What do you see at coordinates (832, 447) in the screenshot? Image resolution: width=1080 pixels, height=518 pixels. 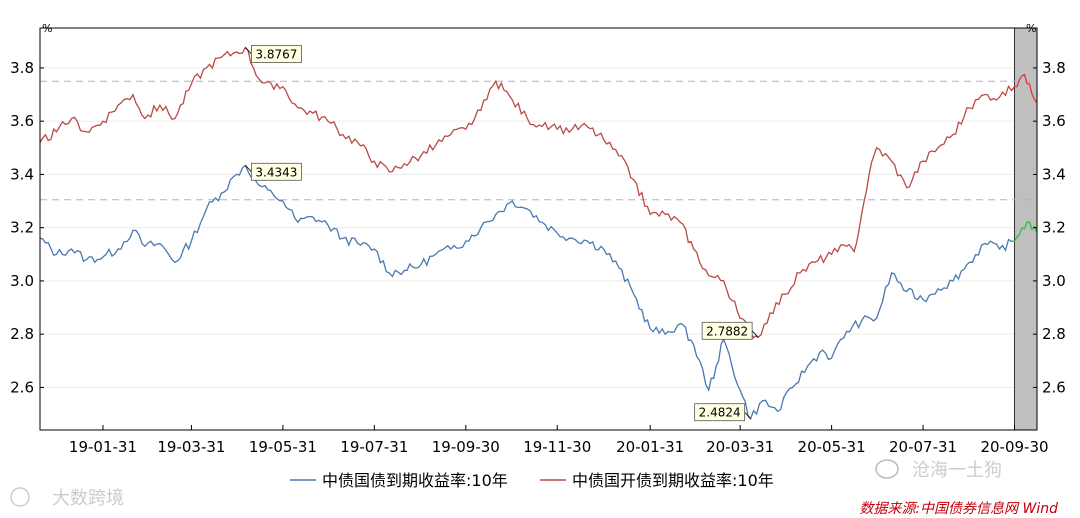 I see `x-tick-label-8: 20-05-31` at bounding box center [832, 447].